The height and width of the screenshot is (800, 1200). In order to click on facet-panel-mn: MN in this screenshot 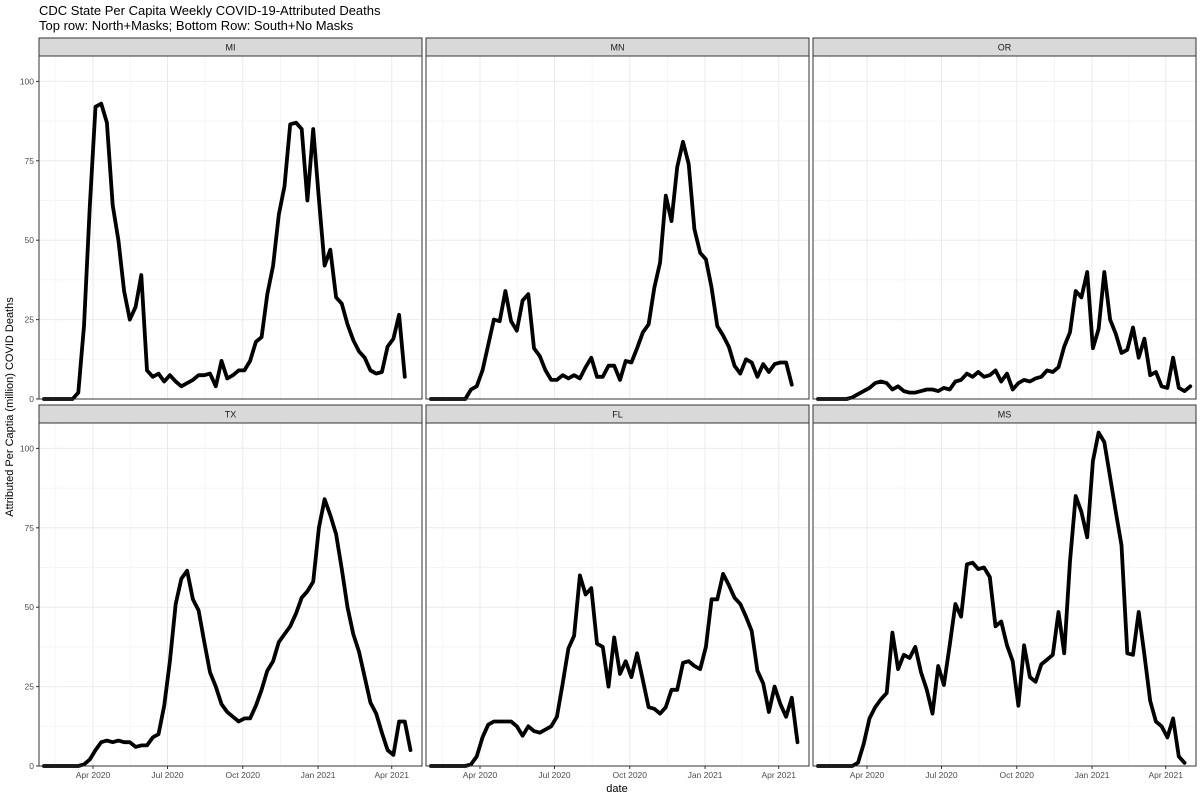, I will do `click(617, 219)`.